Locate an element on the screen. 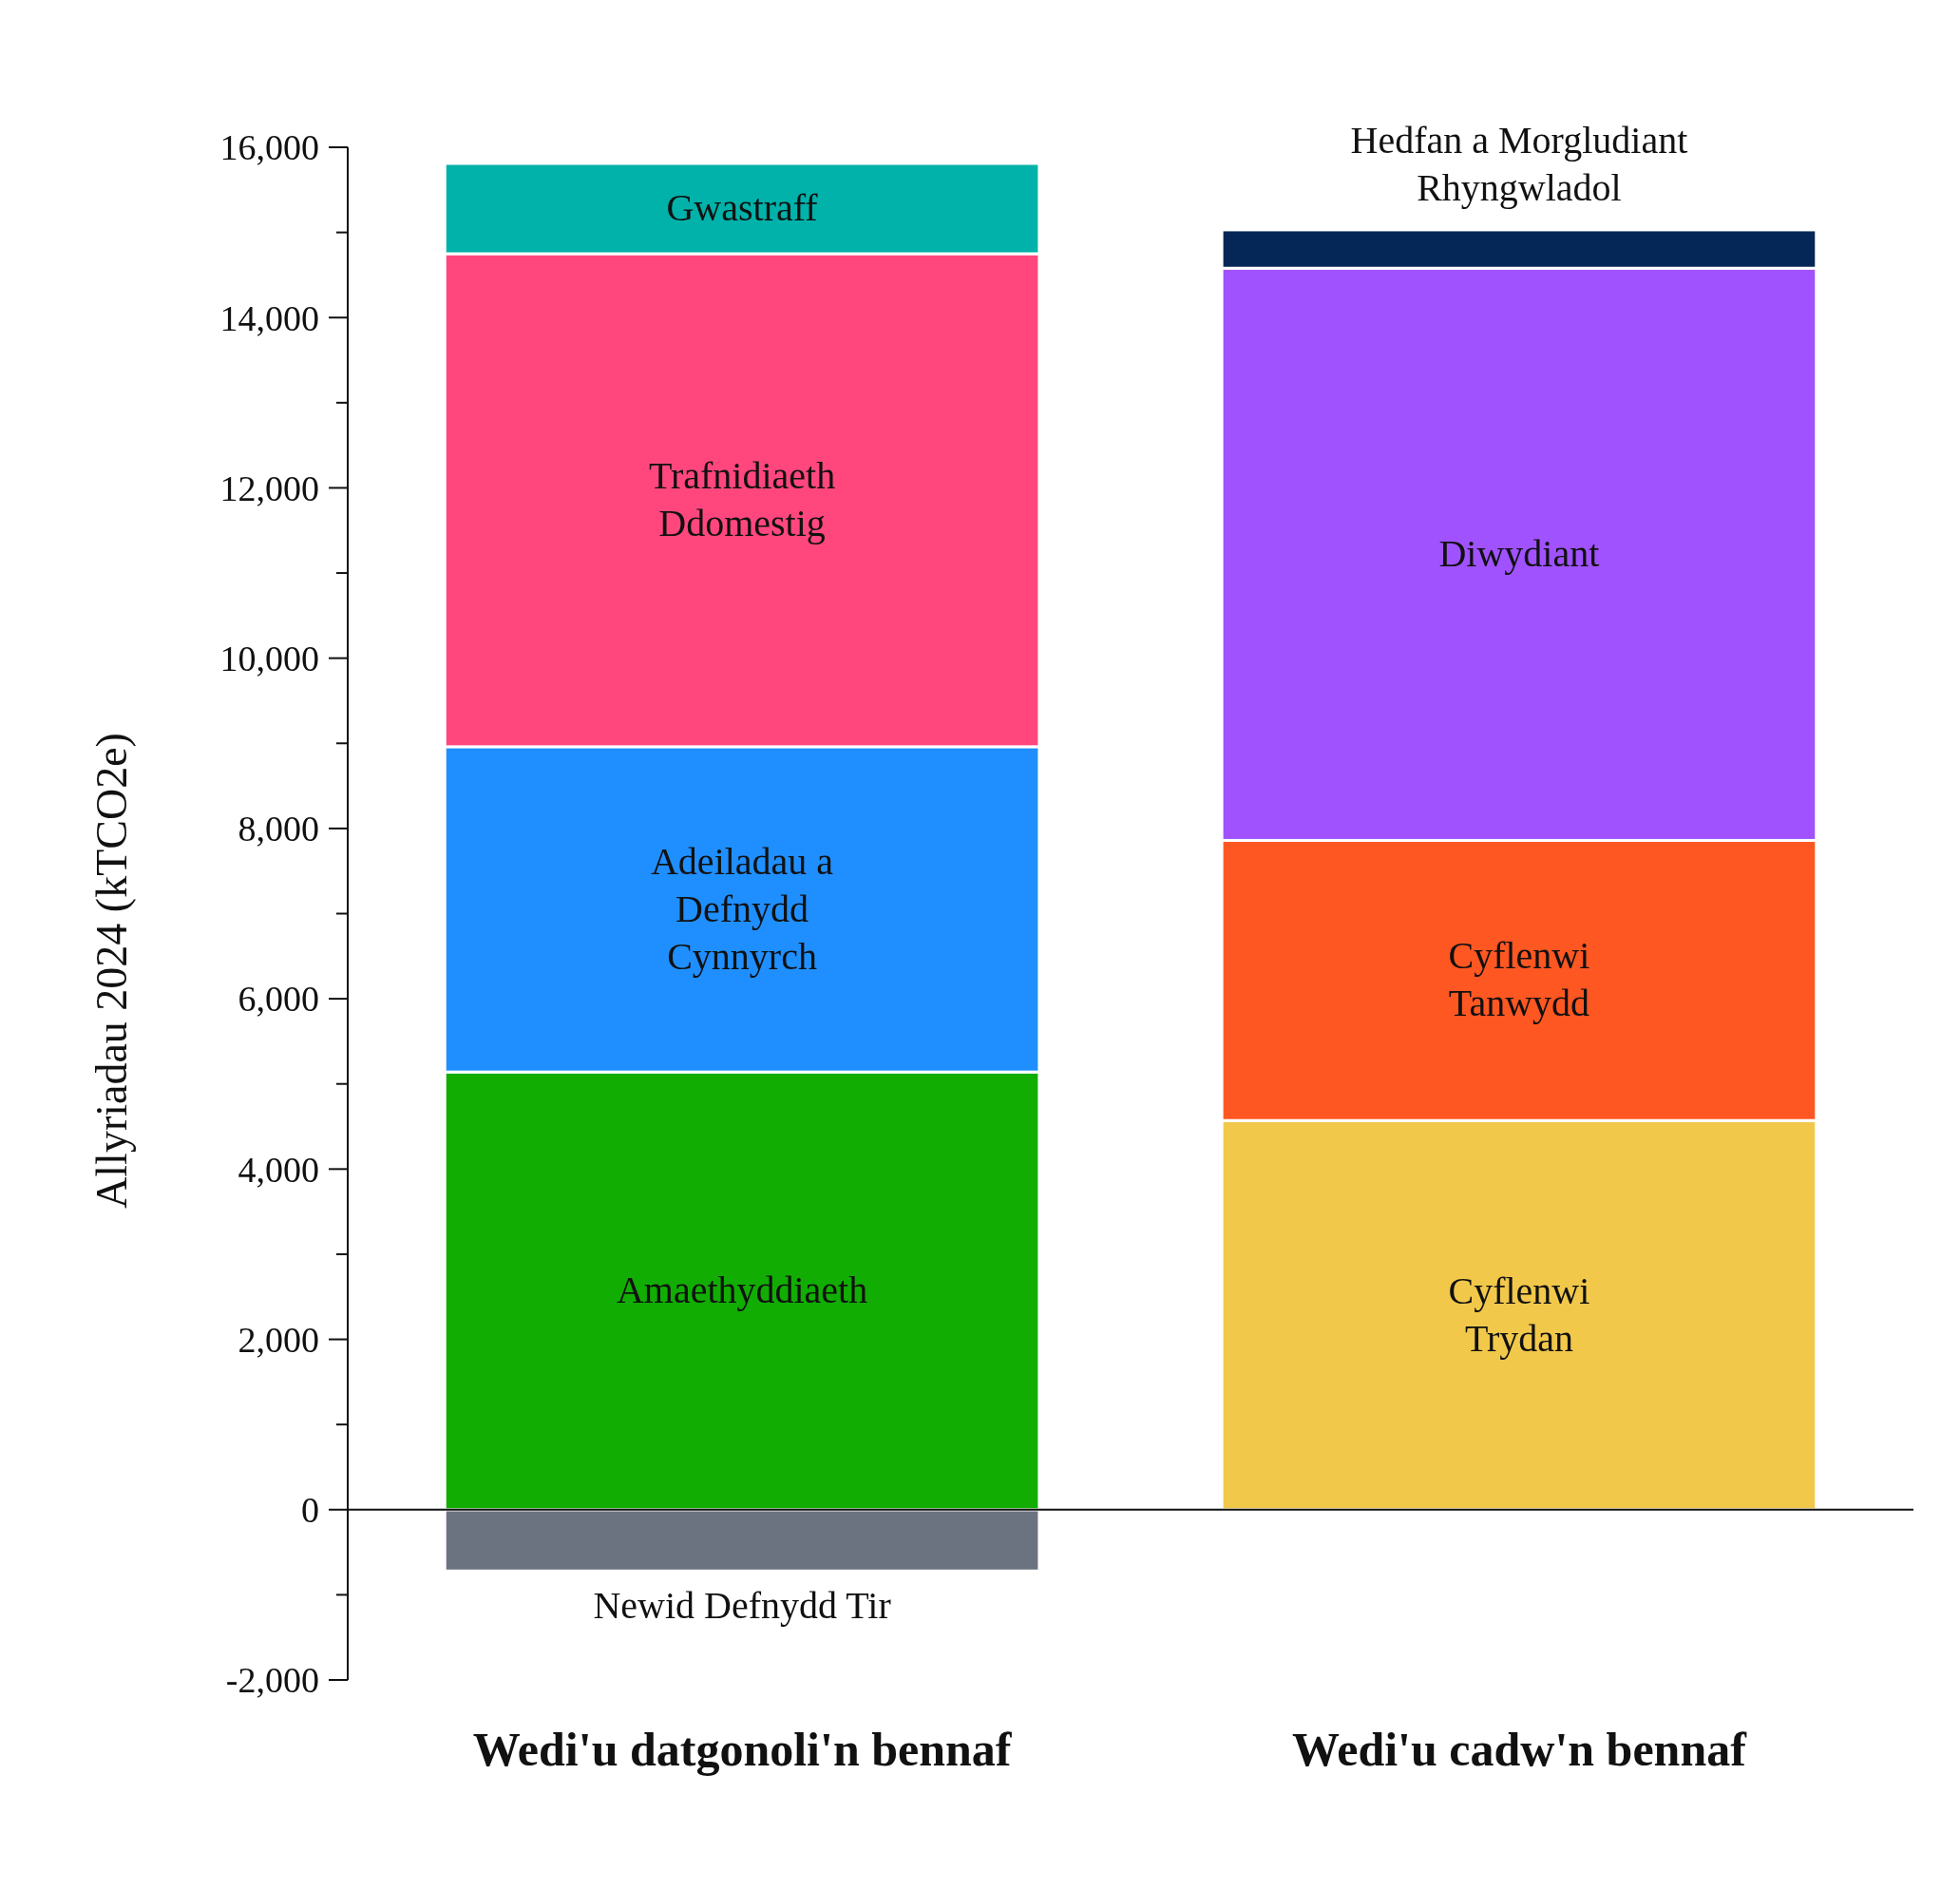 This screenshot has width=1960, height=1889. series-label: Amaethyddiaeth is located at coordinates (742, 1290).